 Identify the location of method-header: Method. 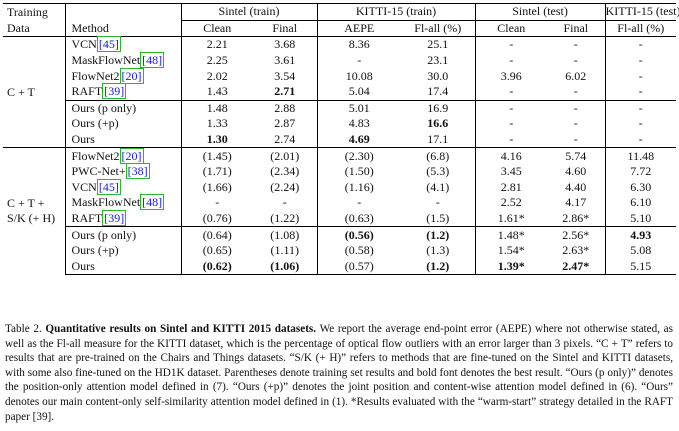
(123, 28).